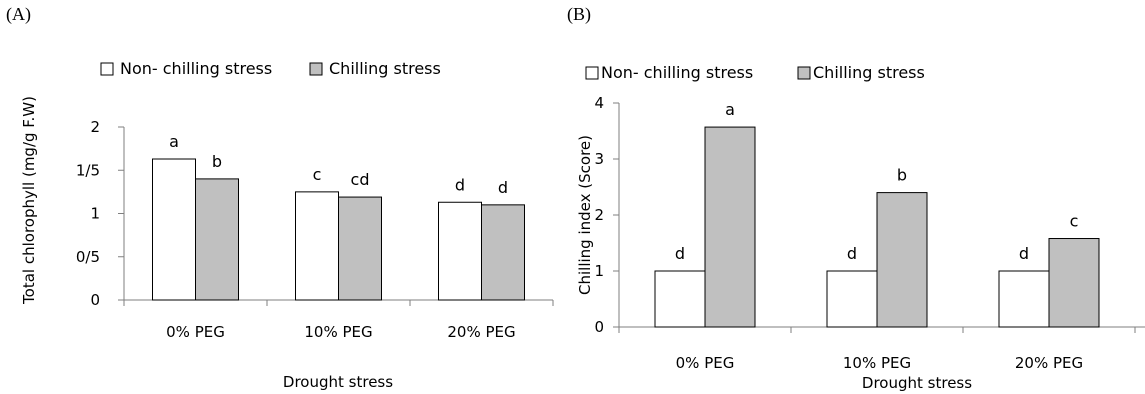  I want to click on y-tick-label: 4, so click(599, 103).